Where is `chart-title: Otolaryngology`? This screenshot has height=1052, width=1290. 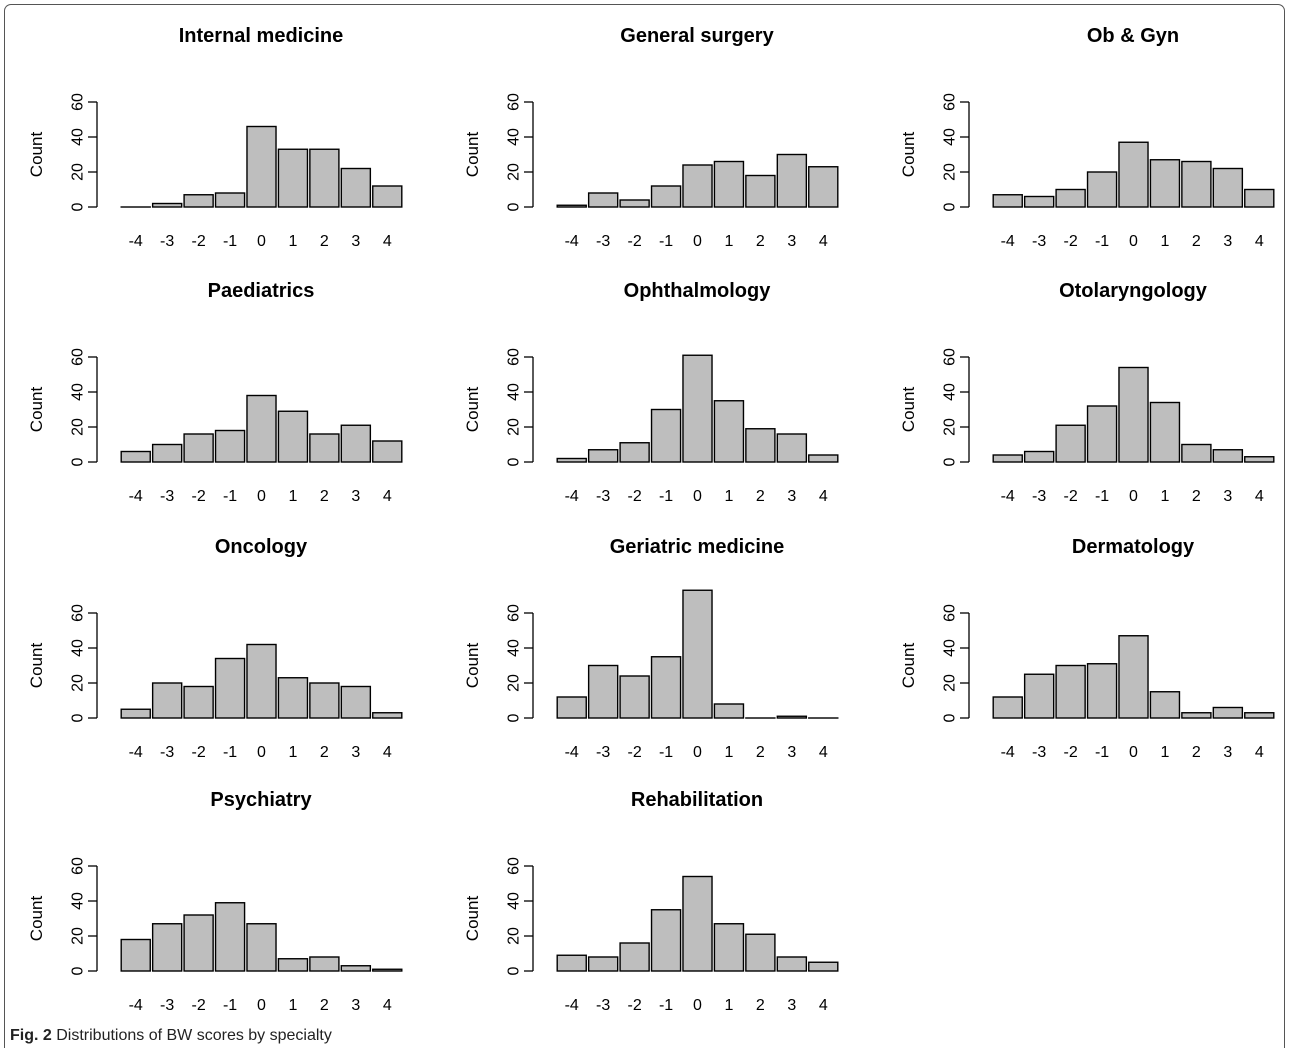 chart-title: Otolaryngology is located at coordinates (1133, 291).